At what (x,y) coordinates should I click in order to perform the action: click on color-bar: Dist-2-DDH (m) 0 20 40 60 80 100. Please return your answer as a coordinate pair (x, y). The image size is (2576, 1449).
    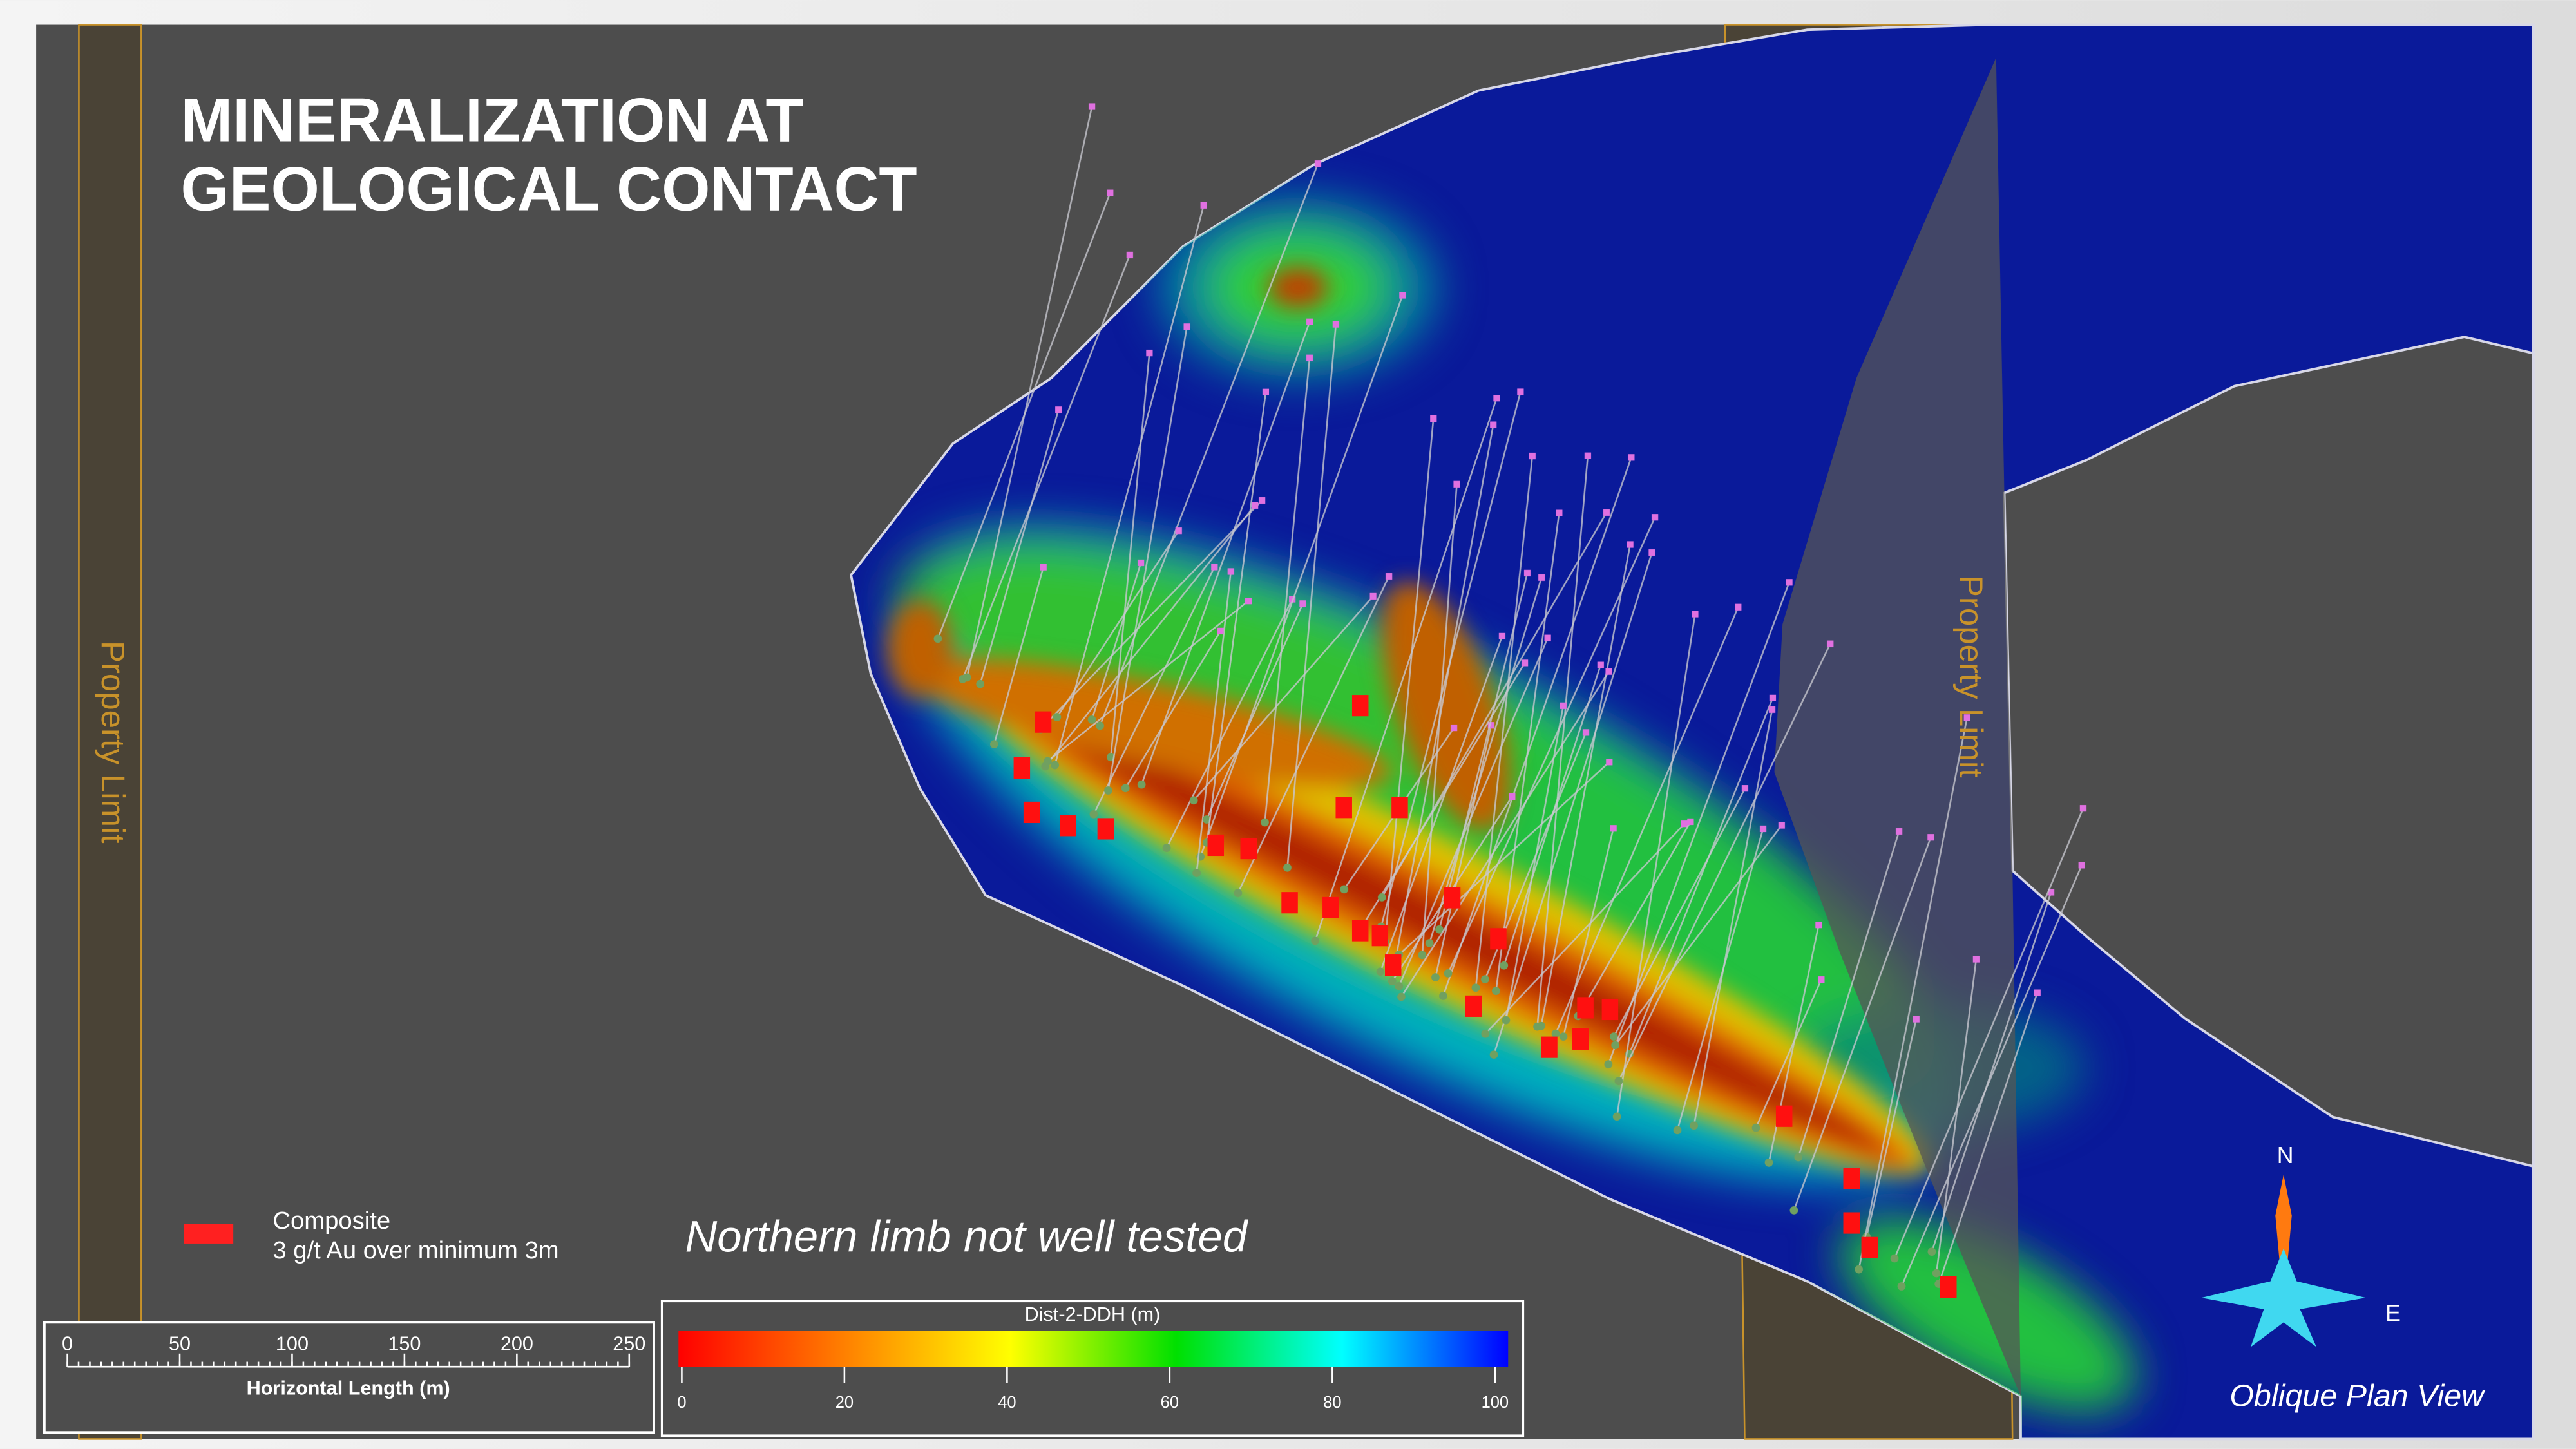
    Looking at the image, I should click on (1092, 1368).